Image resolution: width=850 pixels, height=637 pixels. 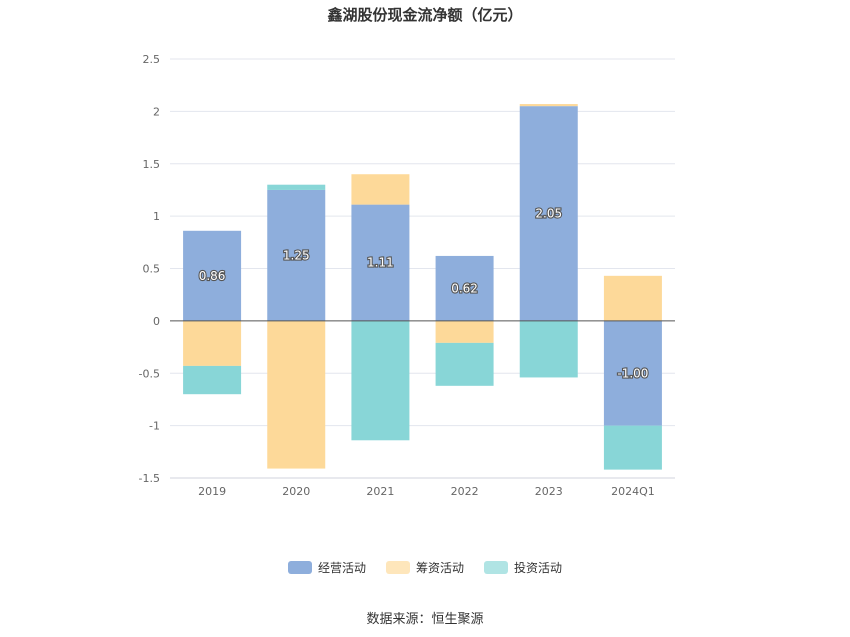 I want to click on x-tick-label: 2023, so click(x=549, y=491).